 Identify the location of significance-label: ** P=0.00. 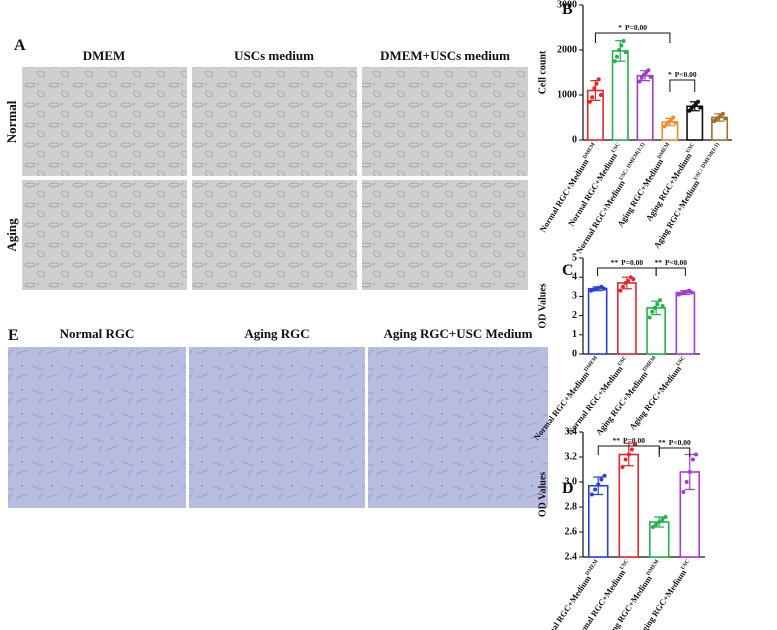
(627, 262).